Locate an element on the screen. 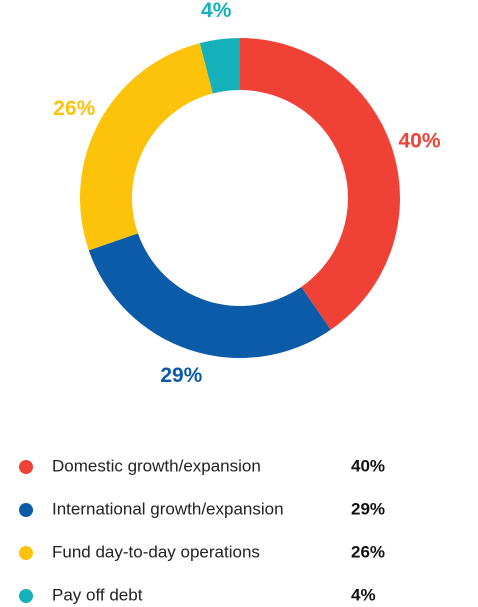 The image size is (478, 607). data-label: 40% is located at coordinates (420, 141).